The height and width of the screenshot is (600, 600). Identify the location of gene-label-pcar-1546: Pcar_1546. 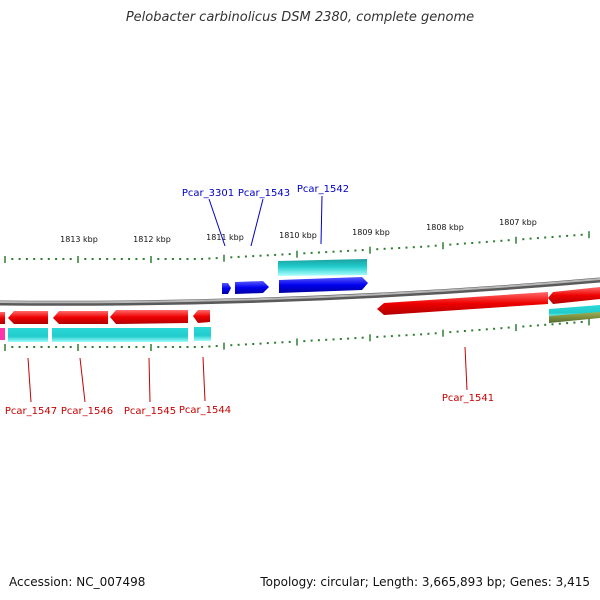
(87, 411).